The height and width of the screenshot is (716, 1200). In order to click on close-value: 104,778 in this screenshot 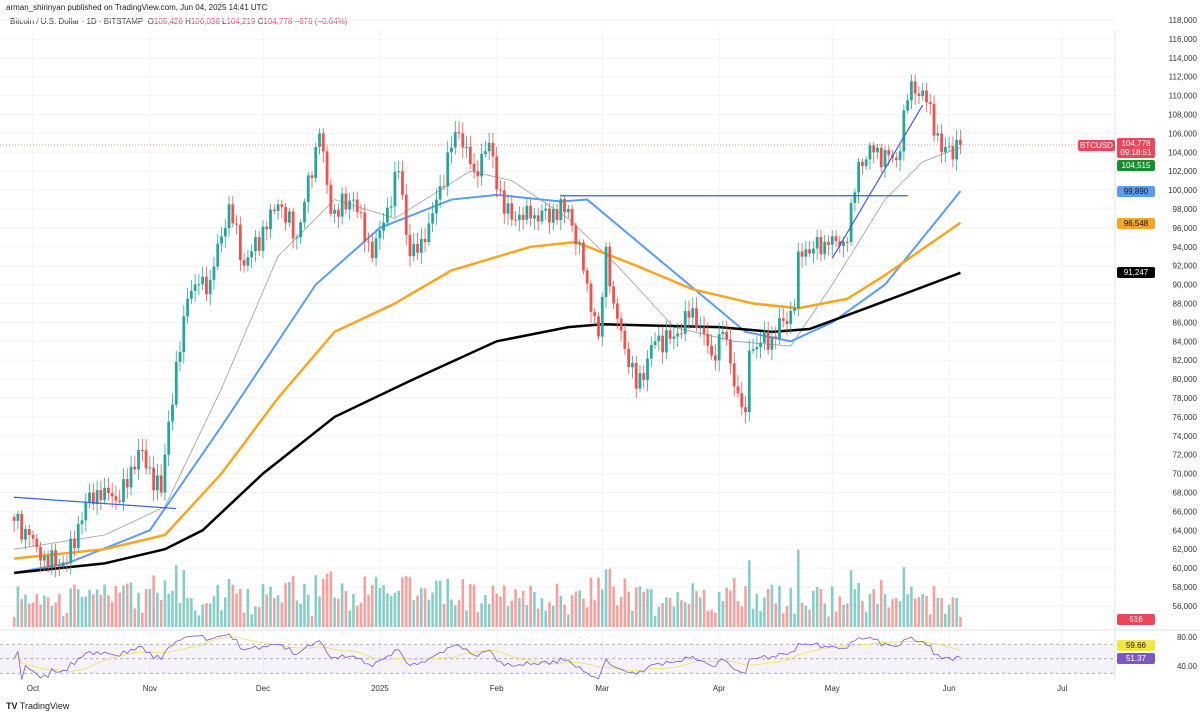, I will do `click(278, 21)`.